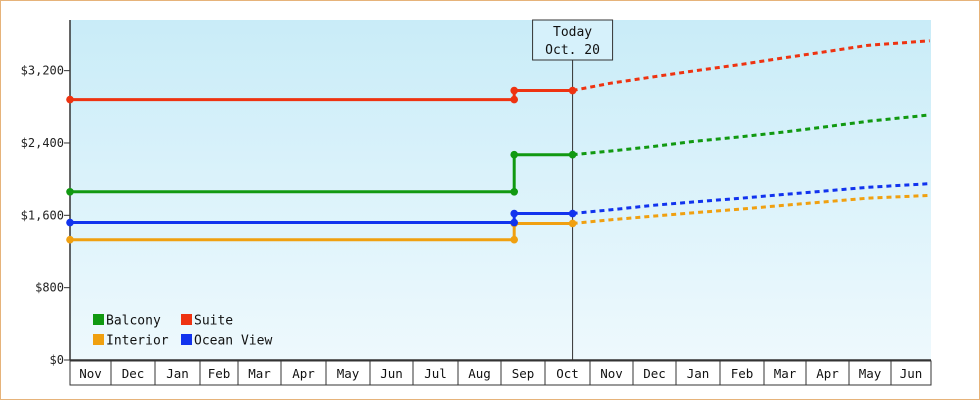 Image resolution: width=980 pixels, height=400 pixels. Describe the element at coordinates (321, 95) in the screenshot. I see `series-suite-actual-line` at that location.